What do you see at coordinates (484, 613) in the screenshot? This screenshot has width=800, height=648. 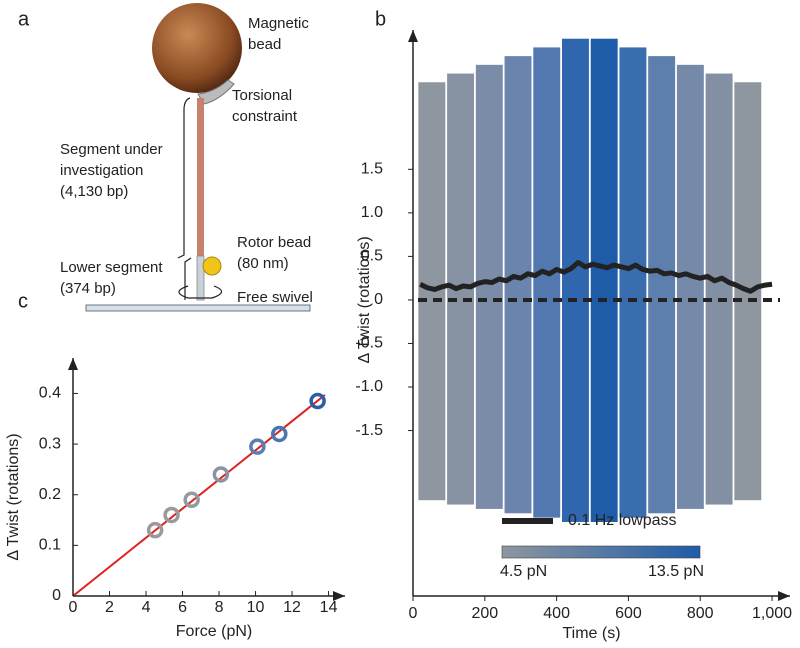 I see `x-tick-label: 200` at bounding box center [484, 613].